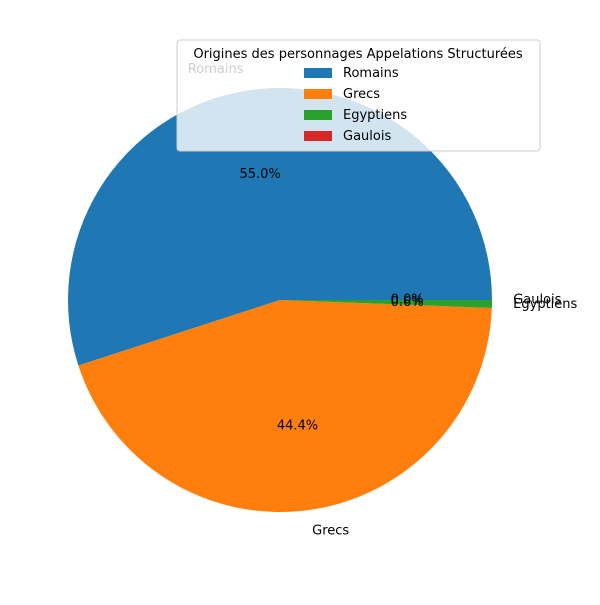  I want to click on legend-swatch-romains, so click(318, 73).